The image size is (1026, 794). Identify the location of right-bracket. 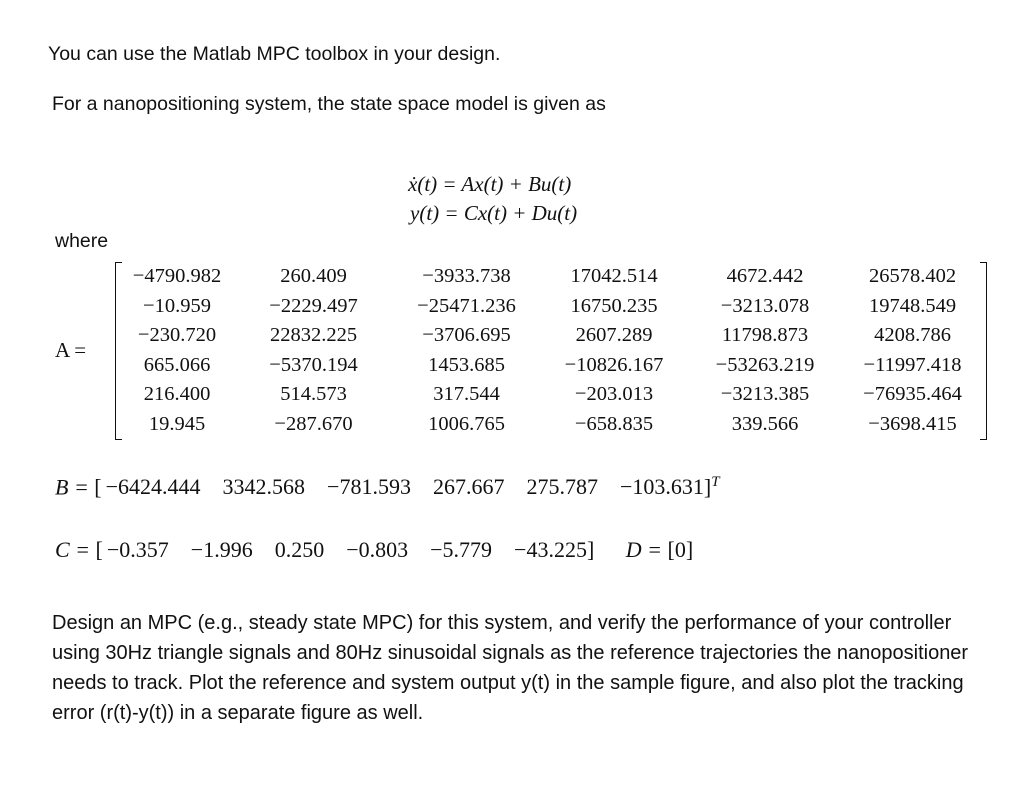
(983, 351).